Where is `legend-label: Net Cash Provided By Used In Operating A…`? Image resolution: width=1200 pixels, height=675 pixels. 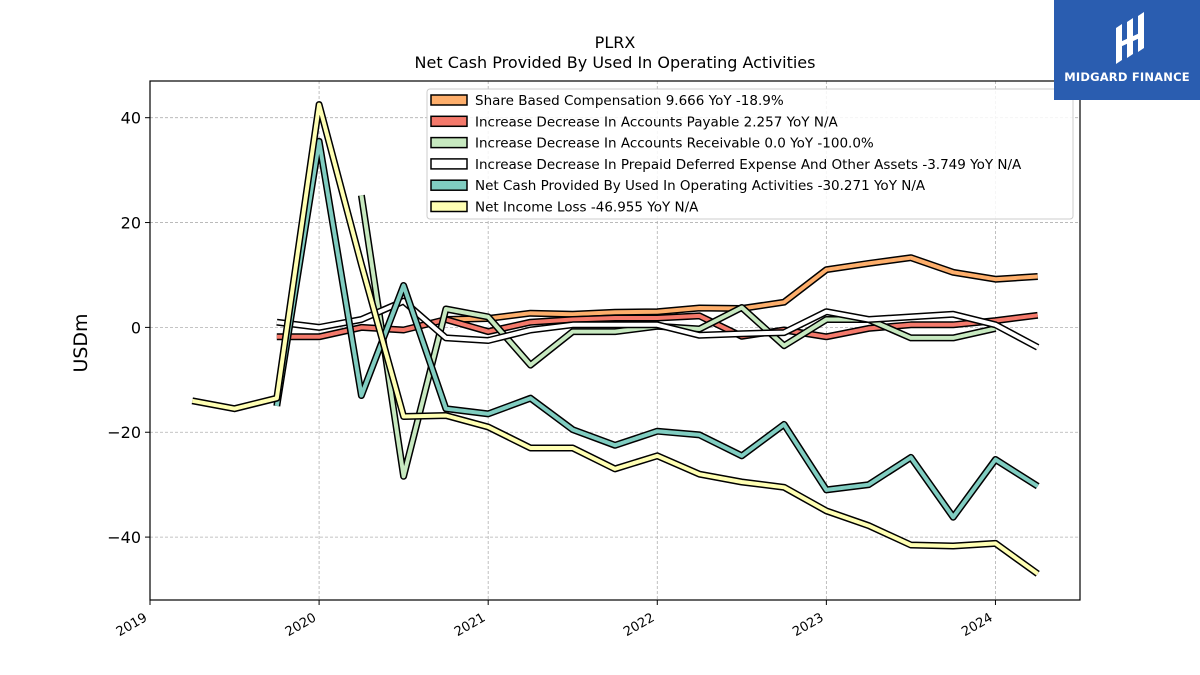 legend-label: Net Cash Provided By Used In Operating A… is located at coordinates (700, 186).